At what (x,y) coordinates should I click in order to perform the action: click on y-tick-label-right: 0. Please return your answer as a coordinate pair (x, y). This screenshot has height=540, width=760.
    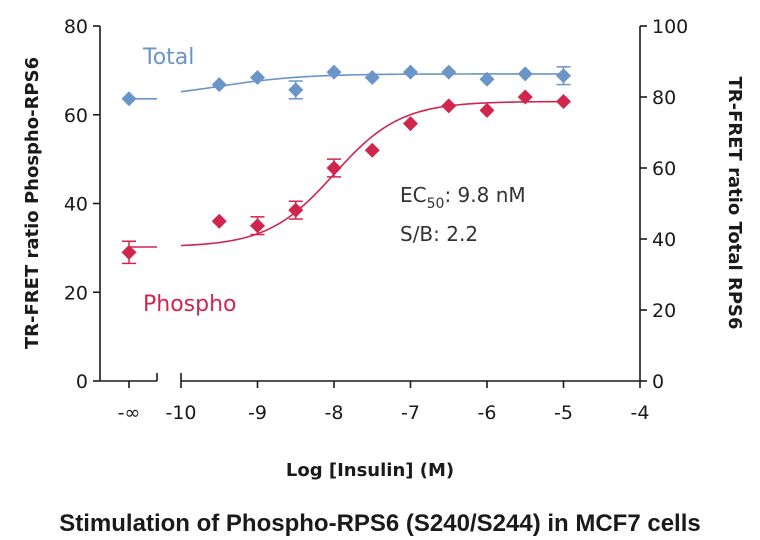
    Looking at the image, I should click on (658, 382).